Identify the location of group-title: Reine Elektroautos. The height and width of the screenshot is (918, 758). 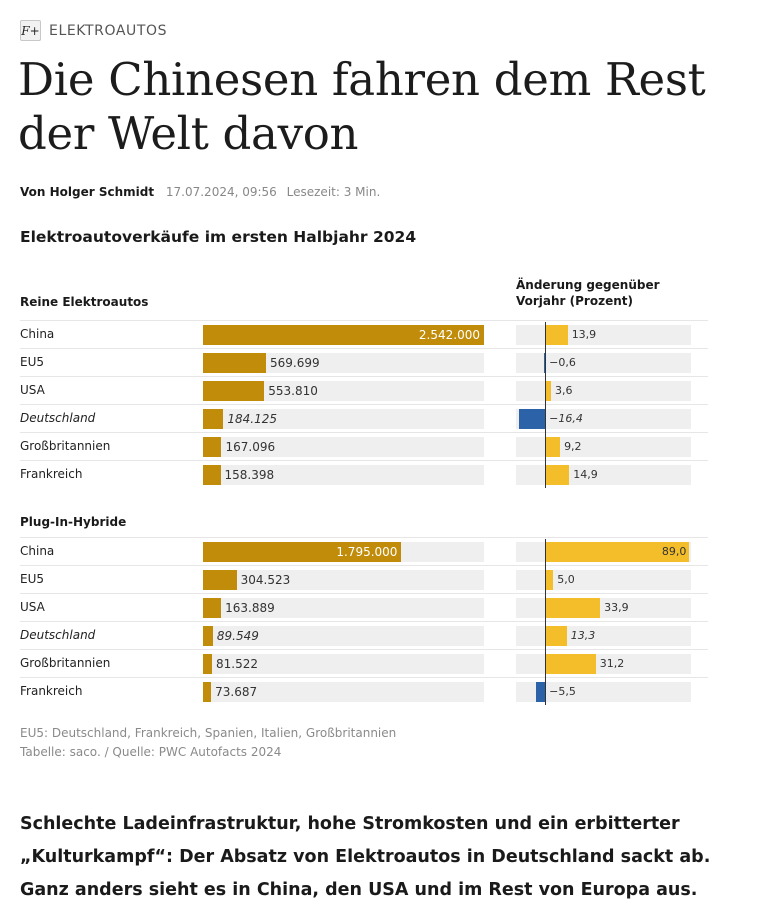
(84, 302).